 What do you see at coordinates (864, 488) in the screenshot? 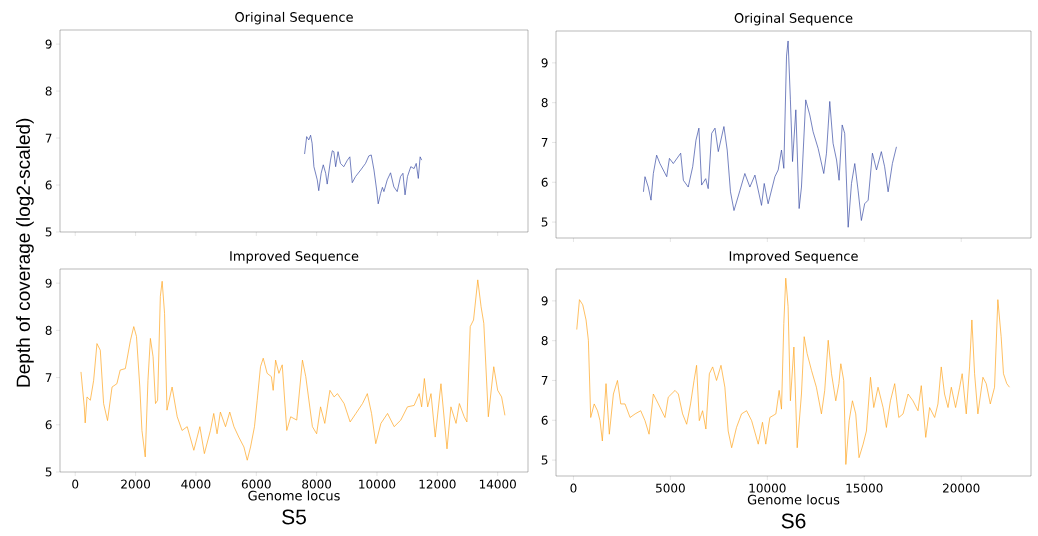
I see `x-tick-label: 15000` at bounding box center [864, 488].